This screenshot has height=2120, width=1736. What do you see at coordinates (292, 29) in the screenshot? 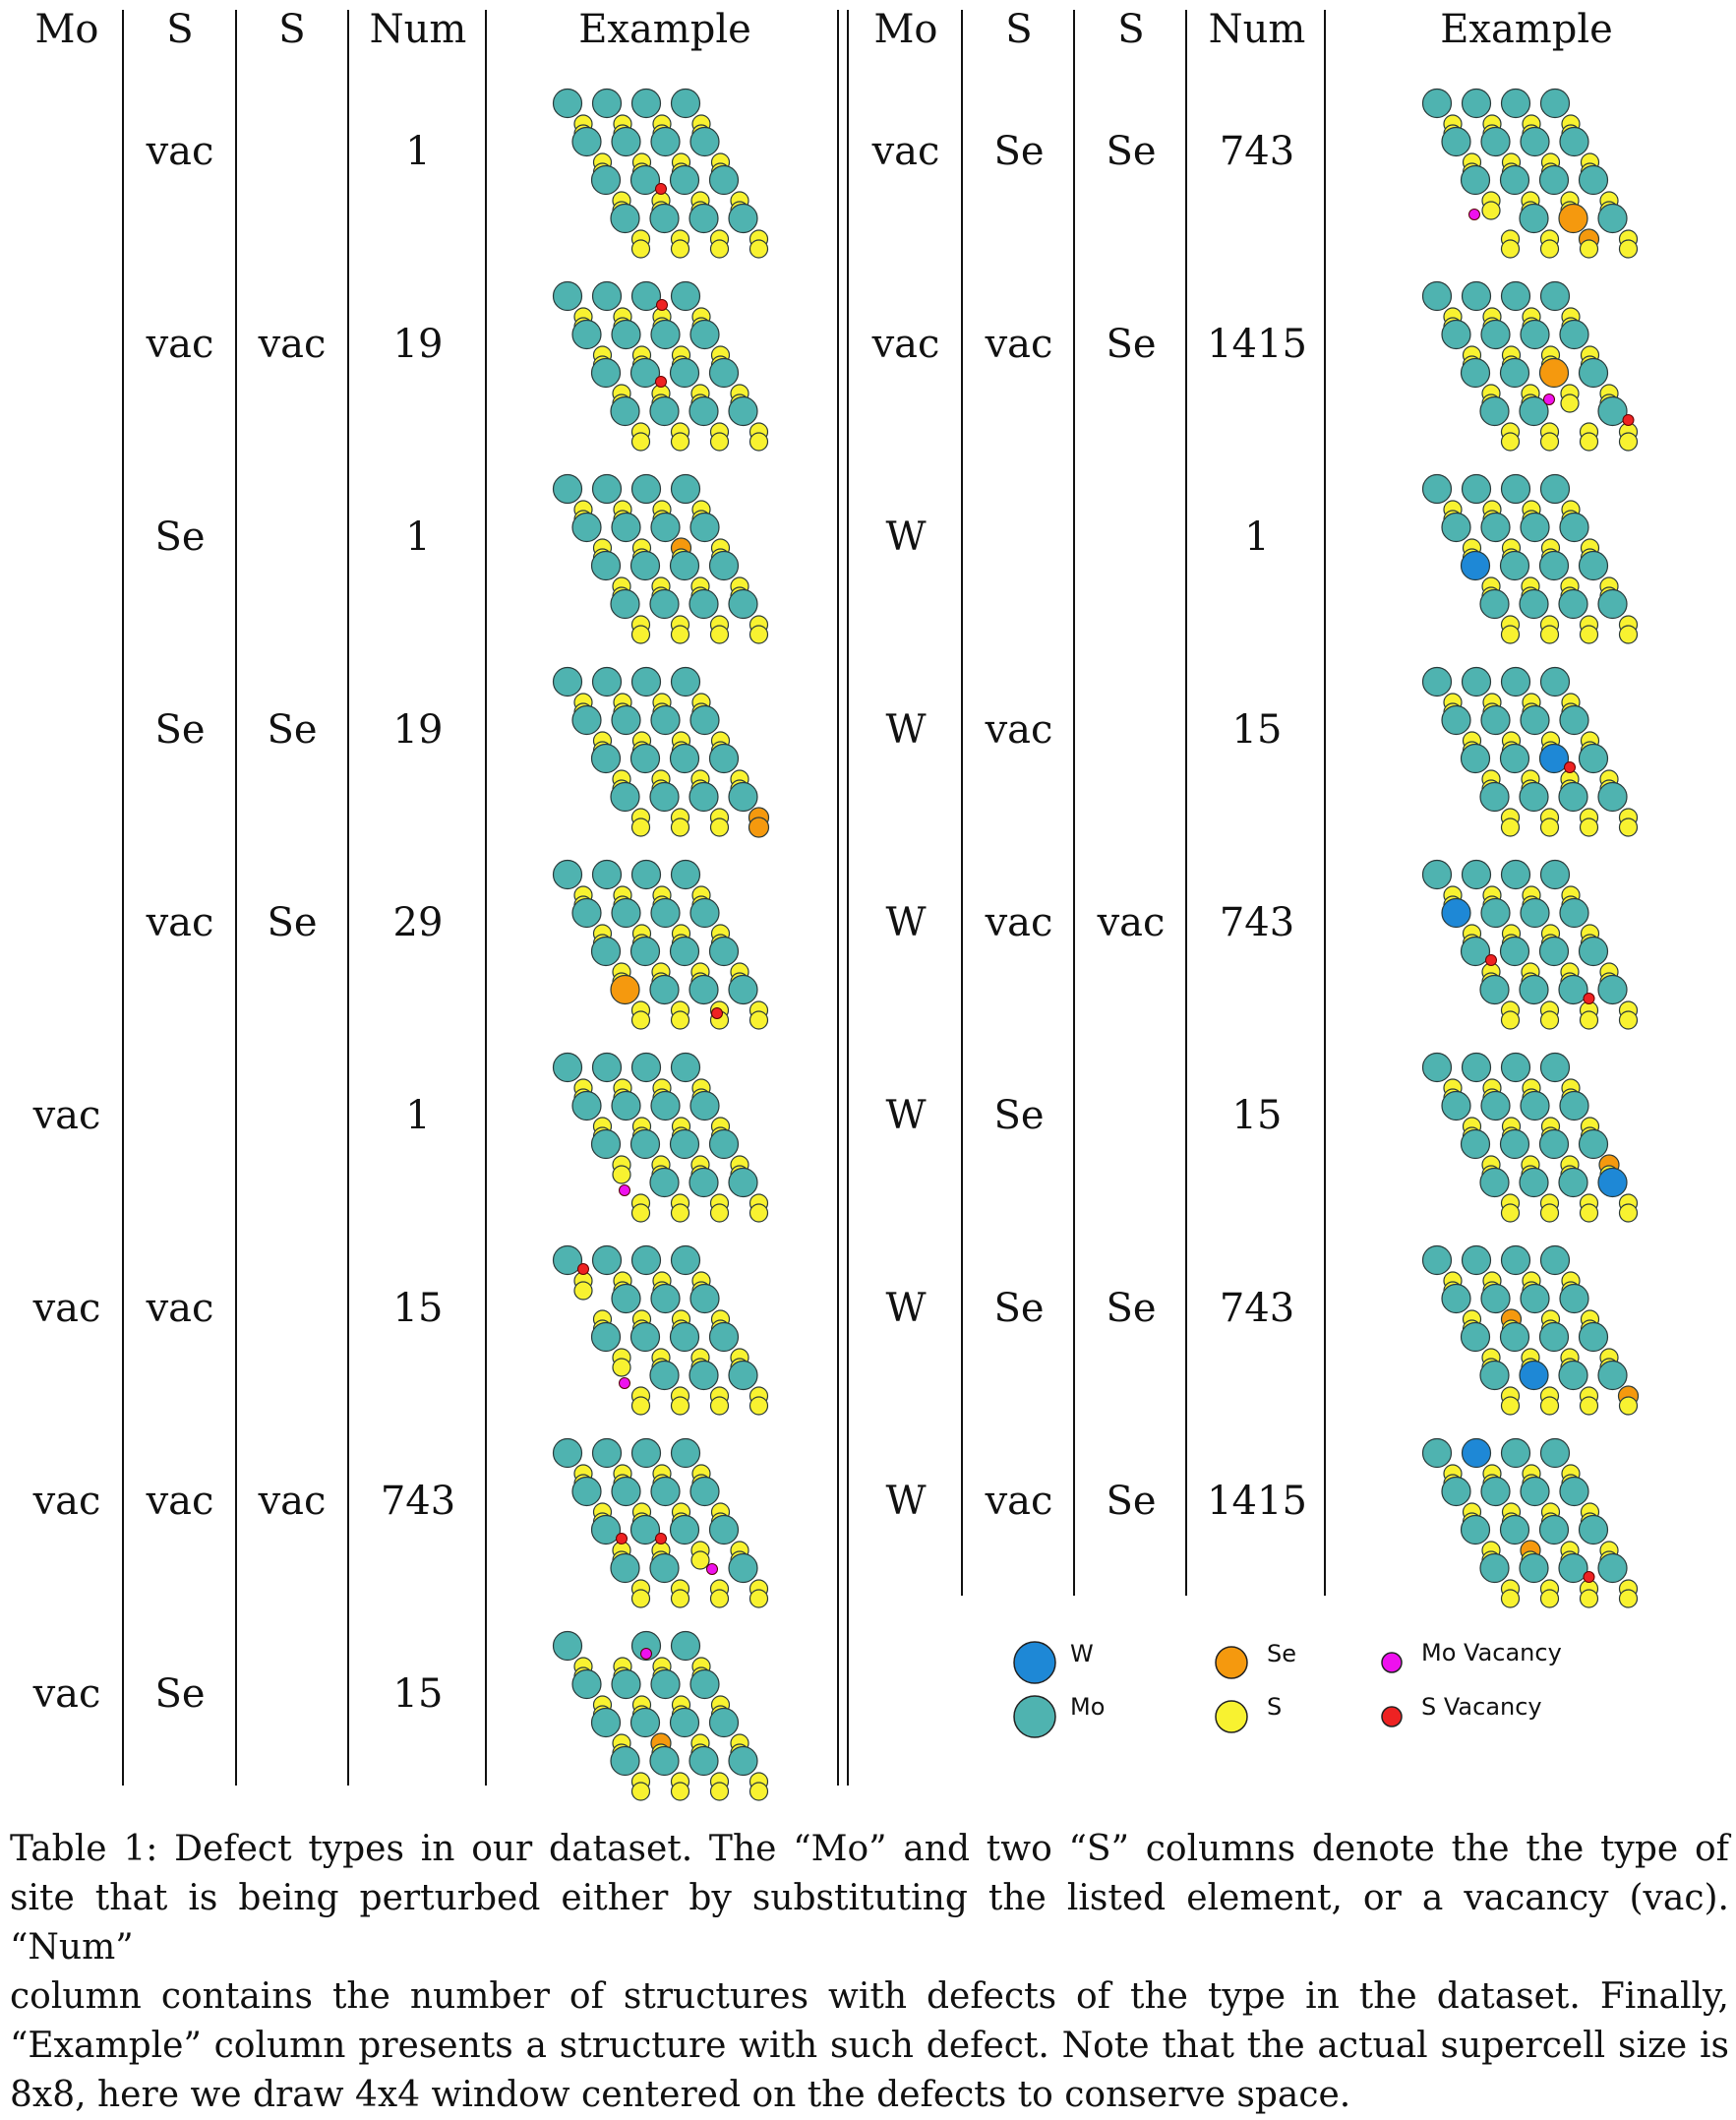
I see `header-s: S` at bounding box center [292, 29].